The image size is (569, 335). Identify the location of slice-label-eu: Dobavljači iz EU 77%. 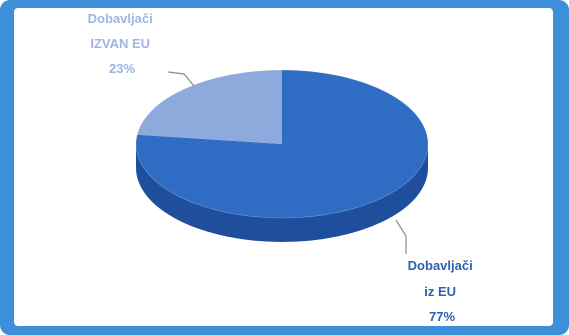
(442, 291).